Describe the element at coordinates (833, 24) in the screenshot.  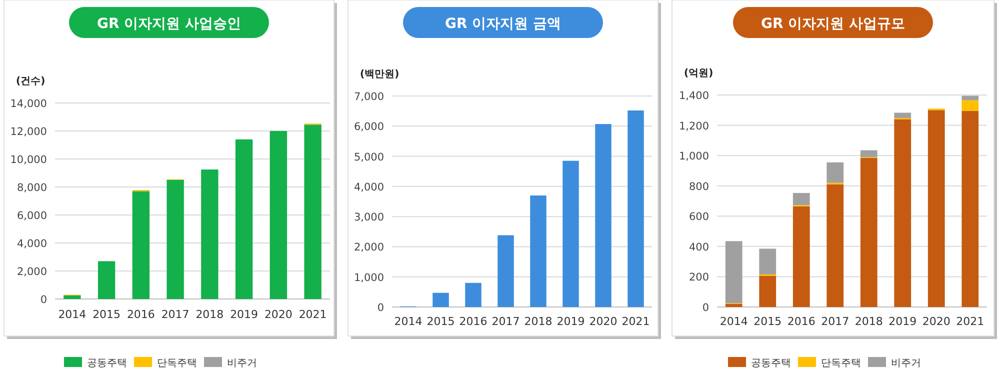
I see `chart-title: GR 이자지원 사업규모` at that location.